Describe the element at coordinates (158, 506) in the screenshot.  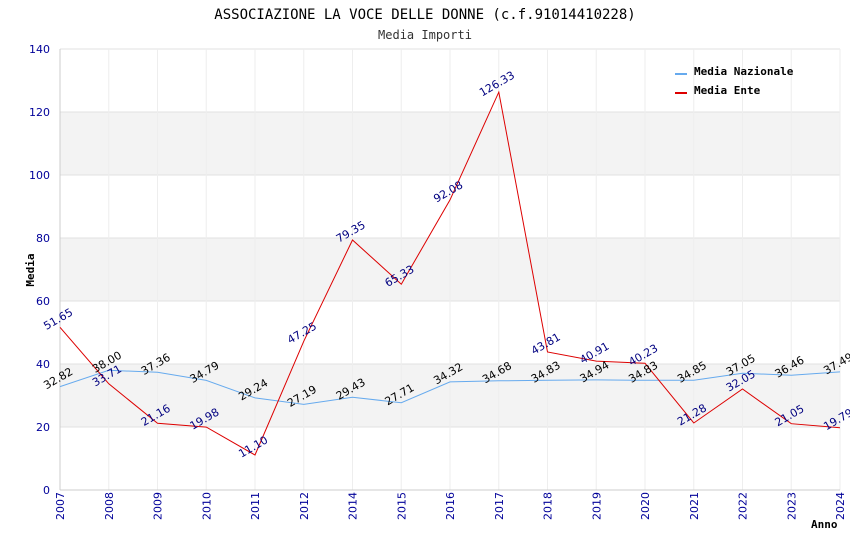
I see `x-tick-label: 2009` at that location.